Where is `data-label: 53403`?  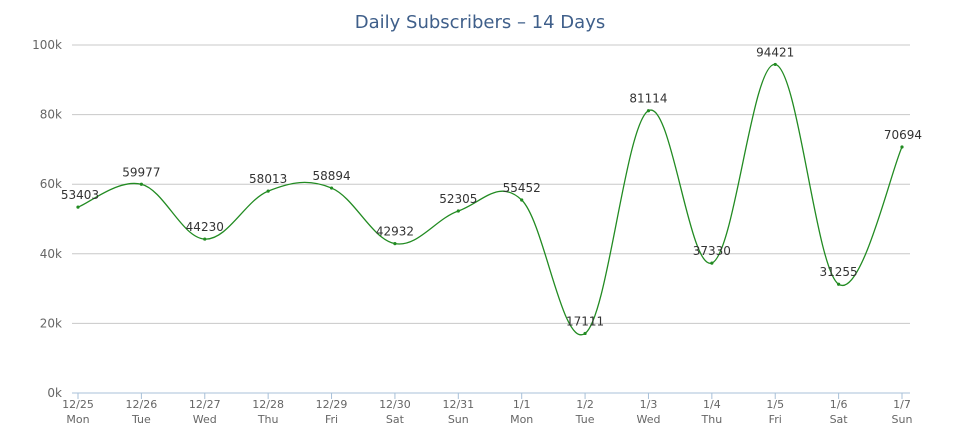 data-label: 53403 is located at coordinates (80, 195).